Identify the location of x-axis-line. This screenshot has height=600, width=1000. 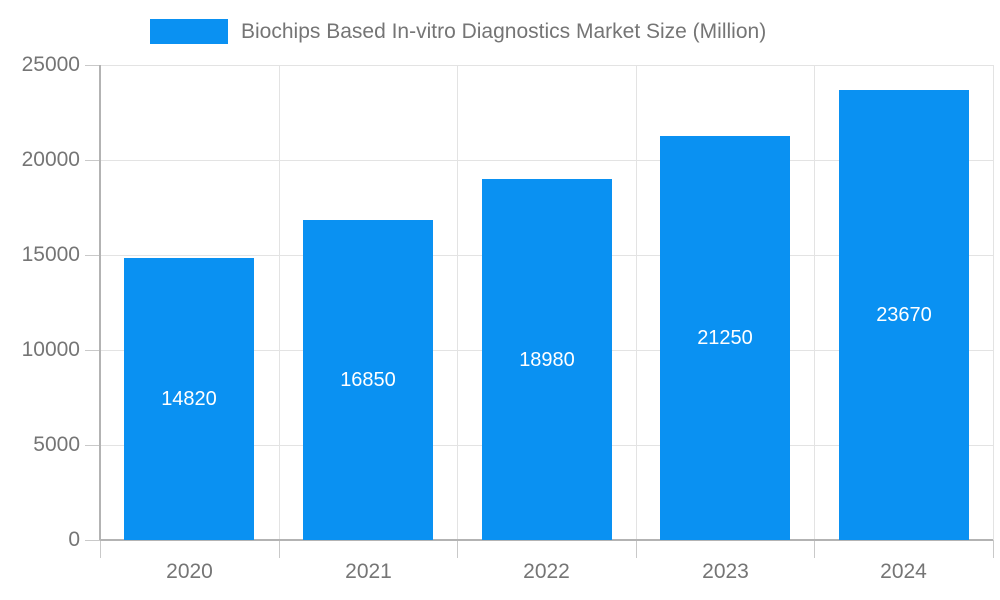
(546, 540).